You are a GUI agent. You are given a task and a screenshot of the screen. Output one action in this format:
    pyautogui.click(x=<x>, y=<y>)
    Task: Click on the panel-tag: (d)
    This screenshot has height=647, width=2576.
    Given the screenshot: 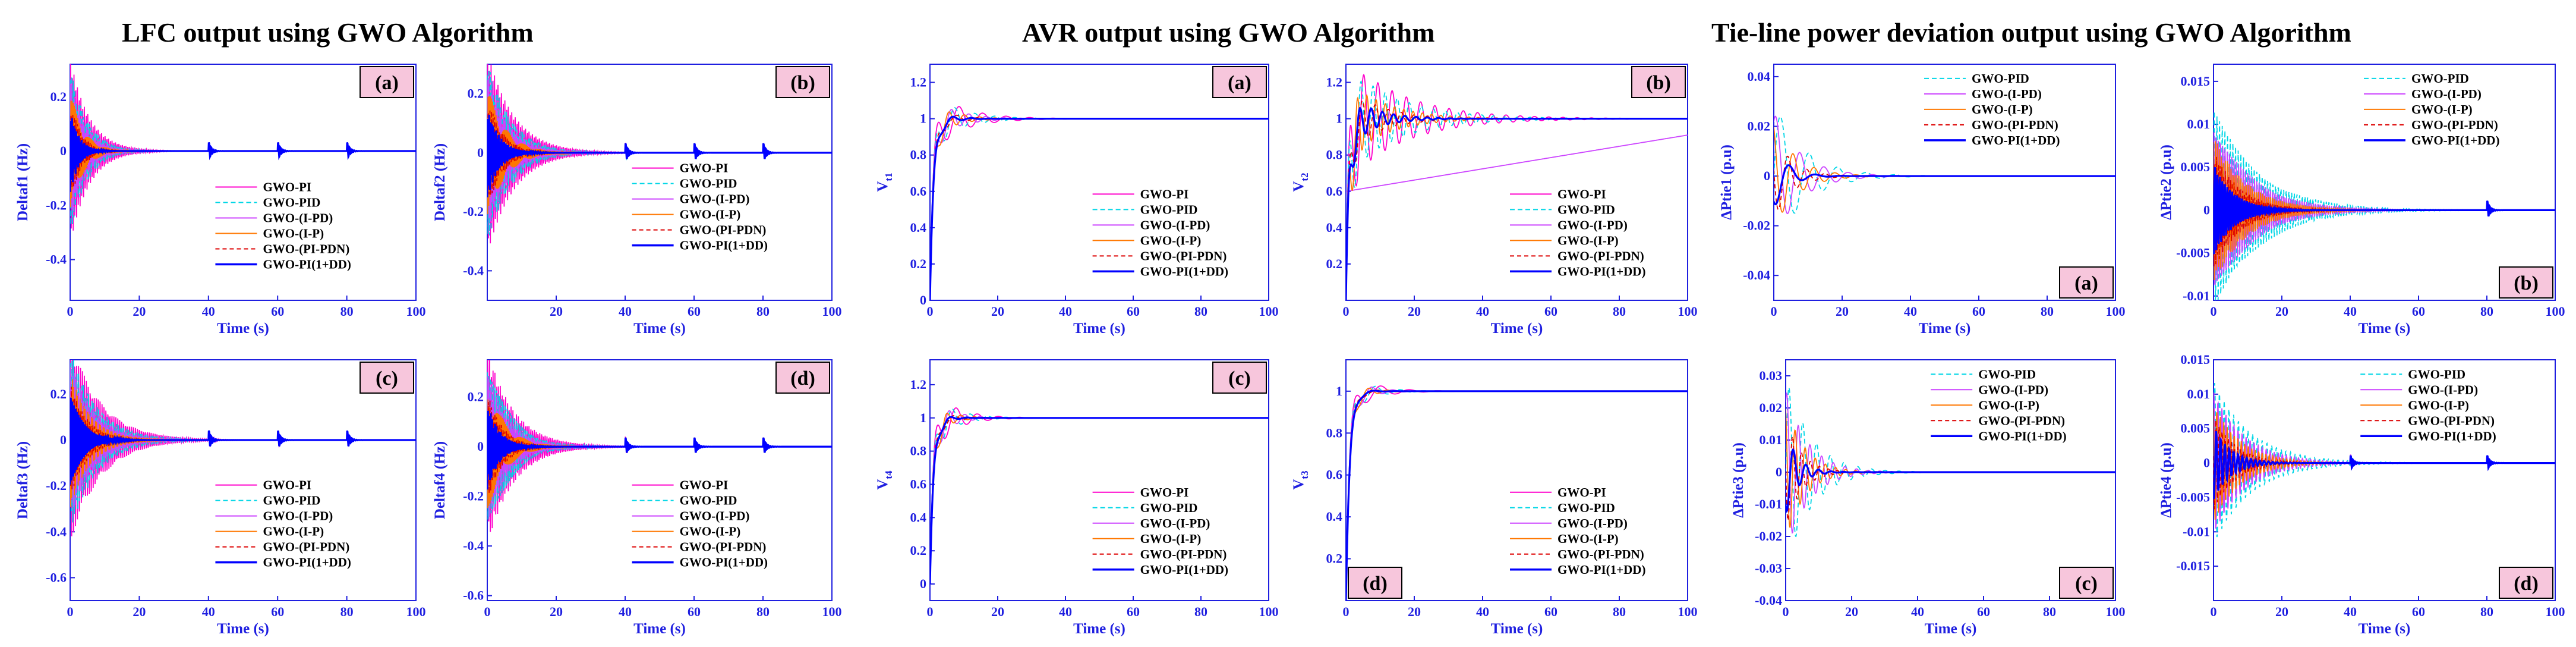 What is the action you would take?
    pyautogui.click(x=2526, y=583)
    